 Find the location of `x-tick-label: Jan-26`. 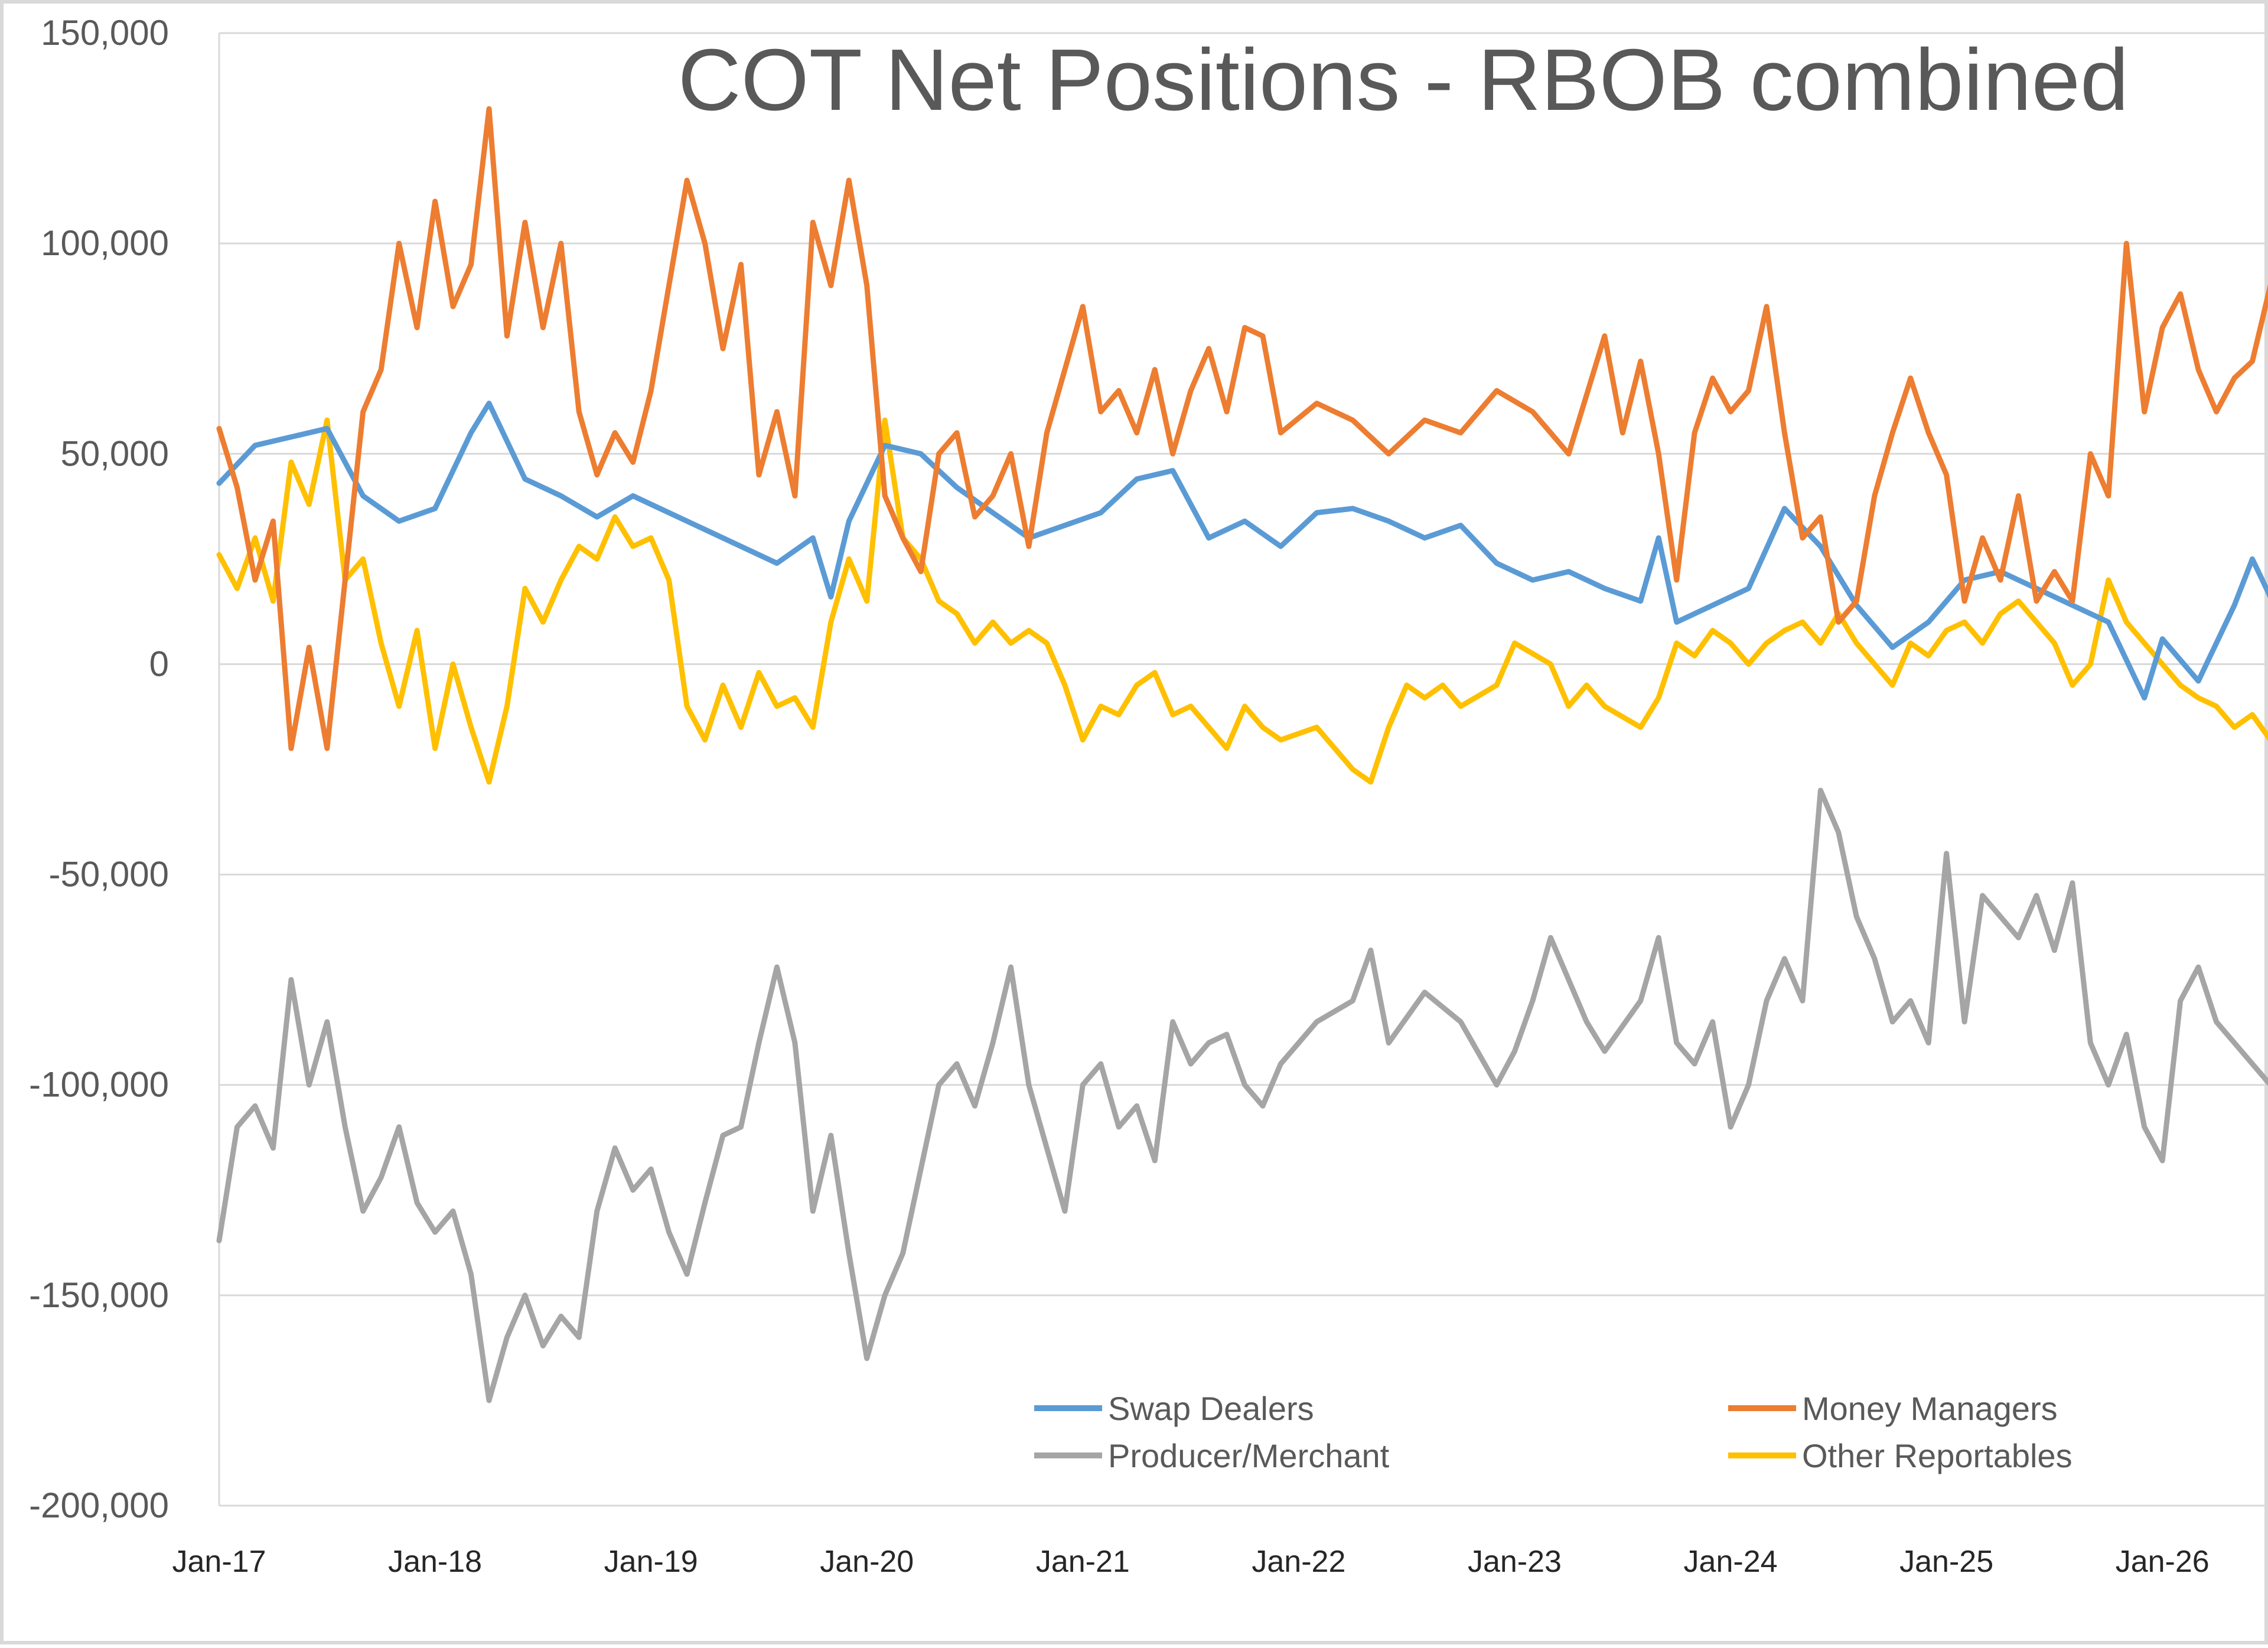

x-tick-label: Jan-26 is located at coordinates (2163, 1562).